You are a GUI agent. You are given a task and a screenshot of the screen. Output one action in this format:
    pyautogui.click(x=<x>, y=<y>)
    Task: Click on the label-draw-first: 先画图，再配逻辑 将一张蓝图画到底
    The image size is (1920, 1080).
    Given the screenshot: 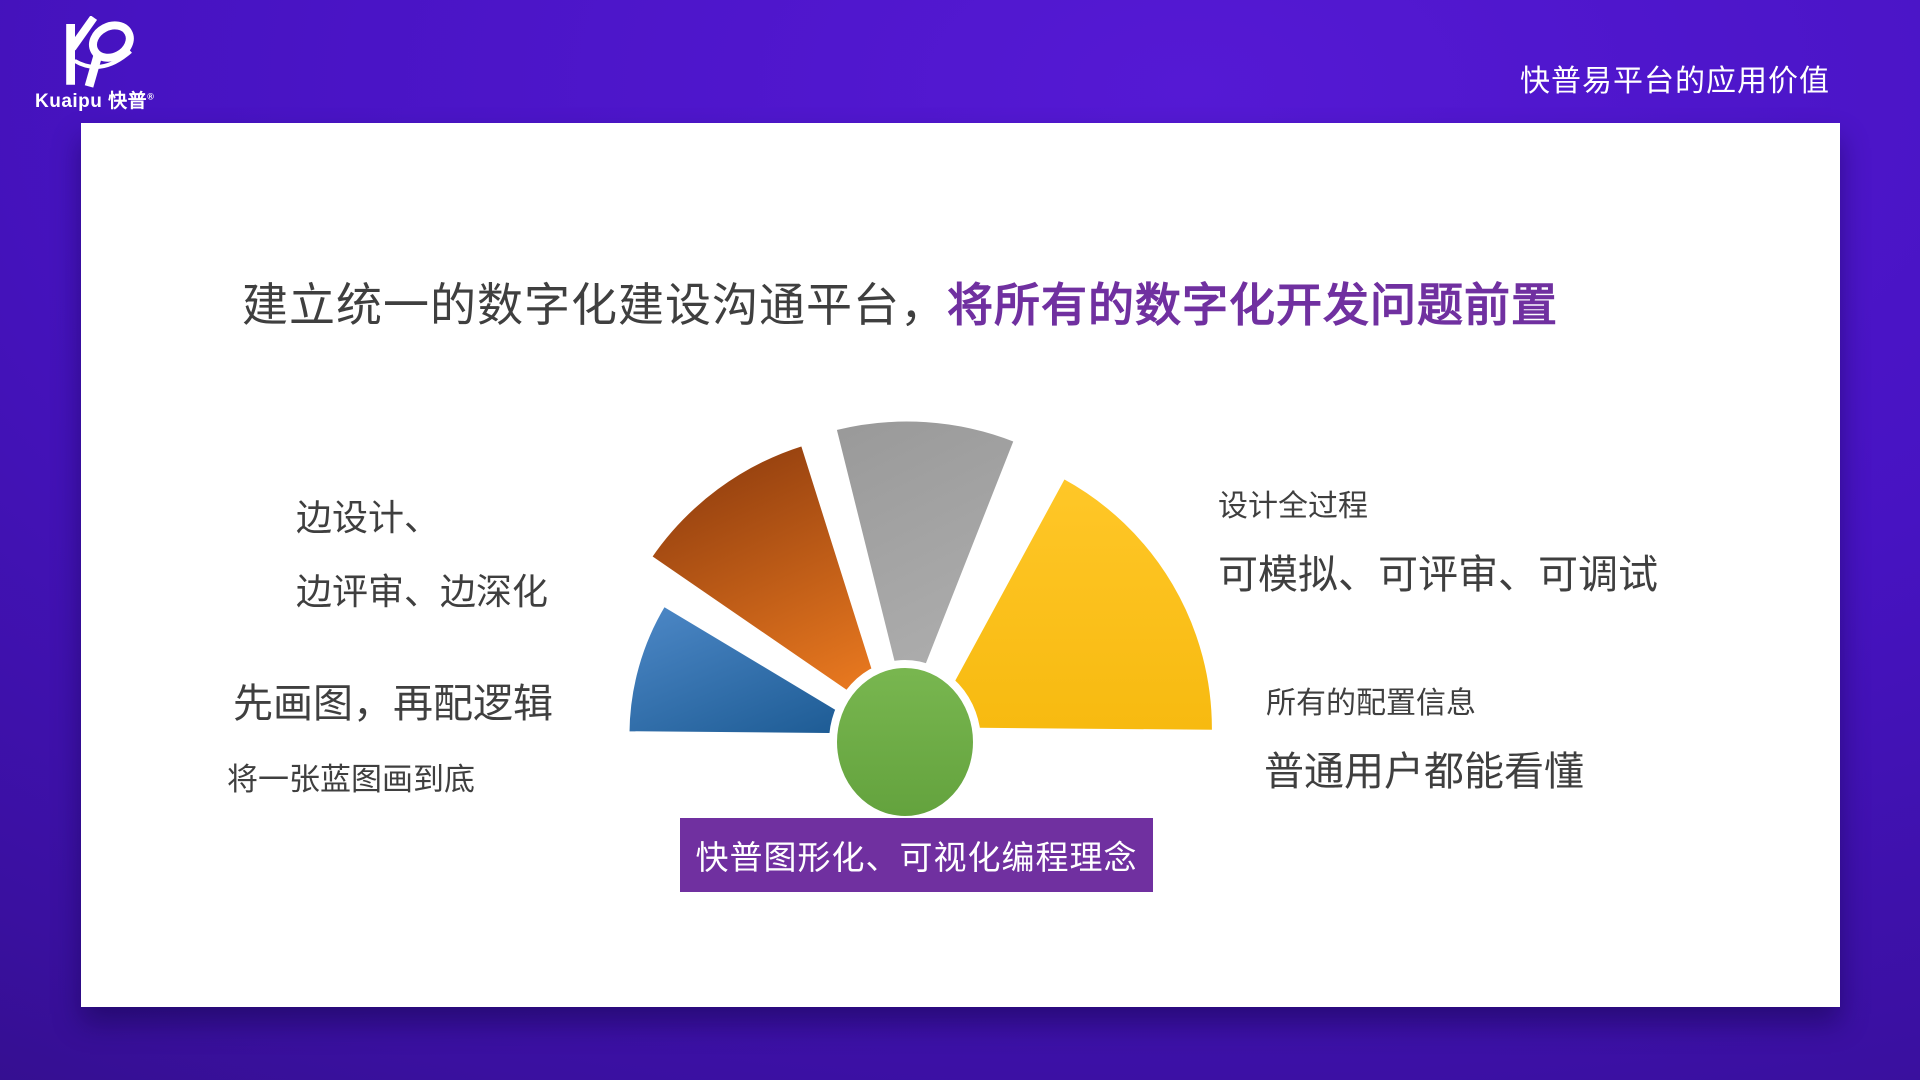 What is the action you would take?
    pyautogui.click(x=390, y=735)
    